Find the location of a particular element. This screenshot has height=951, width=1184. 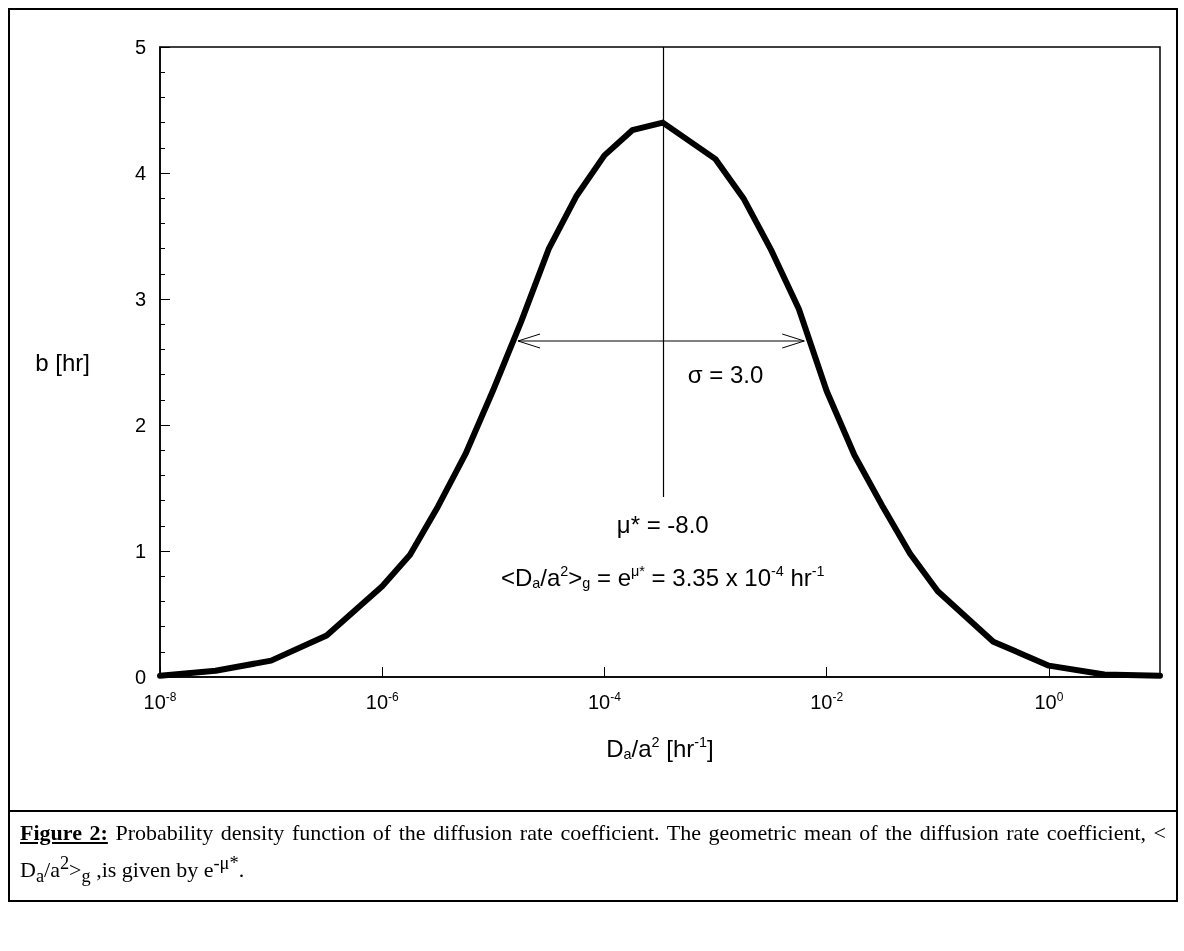

y-axis-title: b [hr] is located at coordinates (62, 362).